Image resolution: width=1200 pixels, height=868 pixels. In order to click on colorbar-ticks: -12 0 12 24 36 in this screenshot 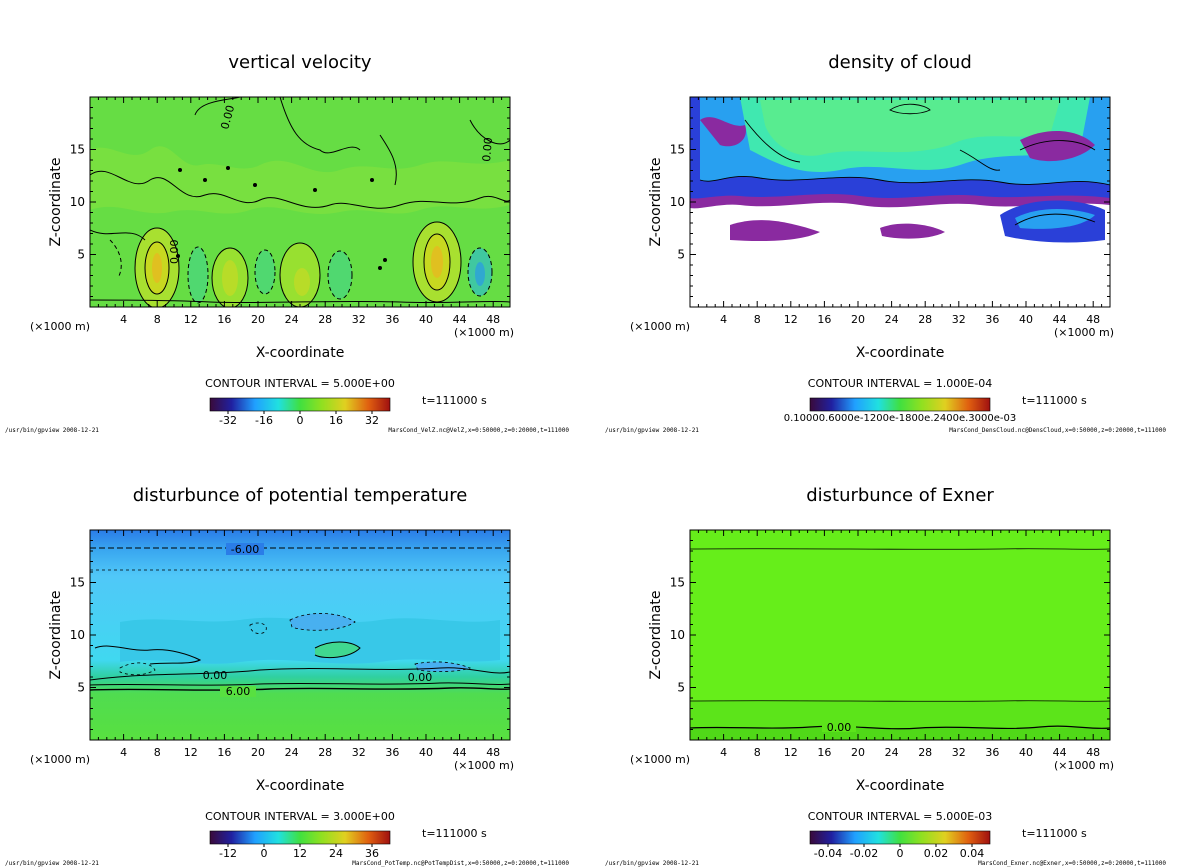, I will do `click(299, 852)`.